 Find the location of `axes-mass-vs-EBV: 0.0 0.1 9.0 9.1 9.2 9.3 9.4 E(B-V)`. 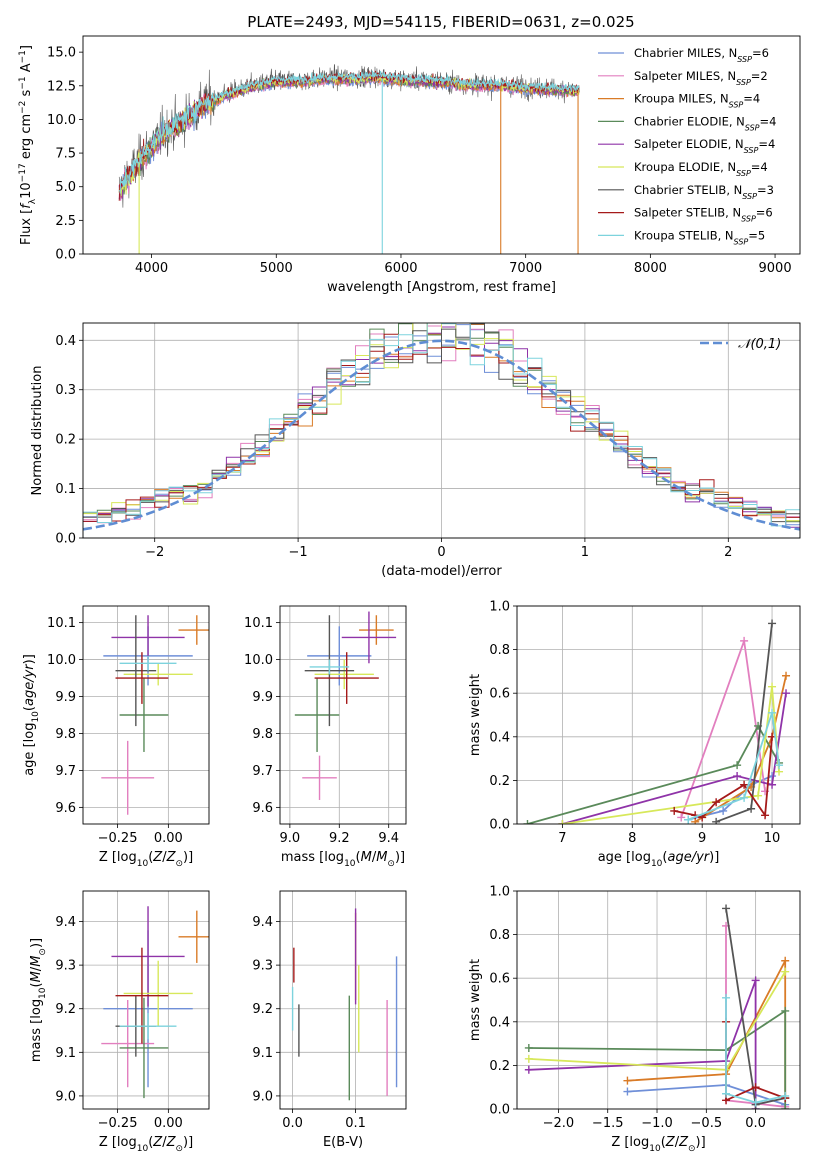

axes-mass-vs-EBV: 0.0 0.1 9.0 9.1 9.2 9.3 9.4 E(B-V) is located at coordinates (329, 1020).